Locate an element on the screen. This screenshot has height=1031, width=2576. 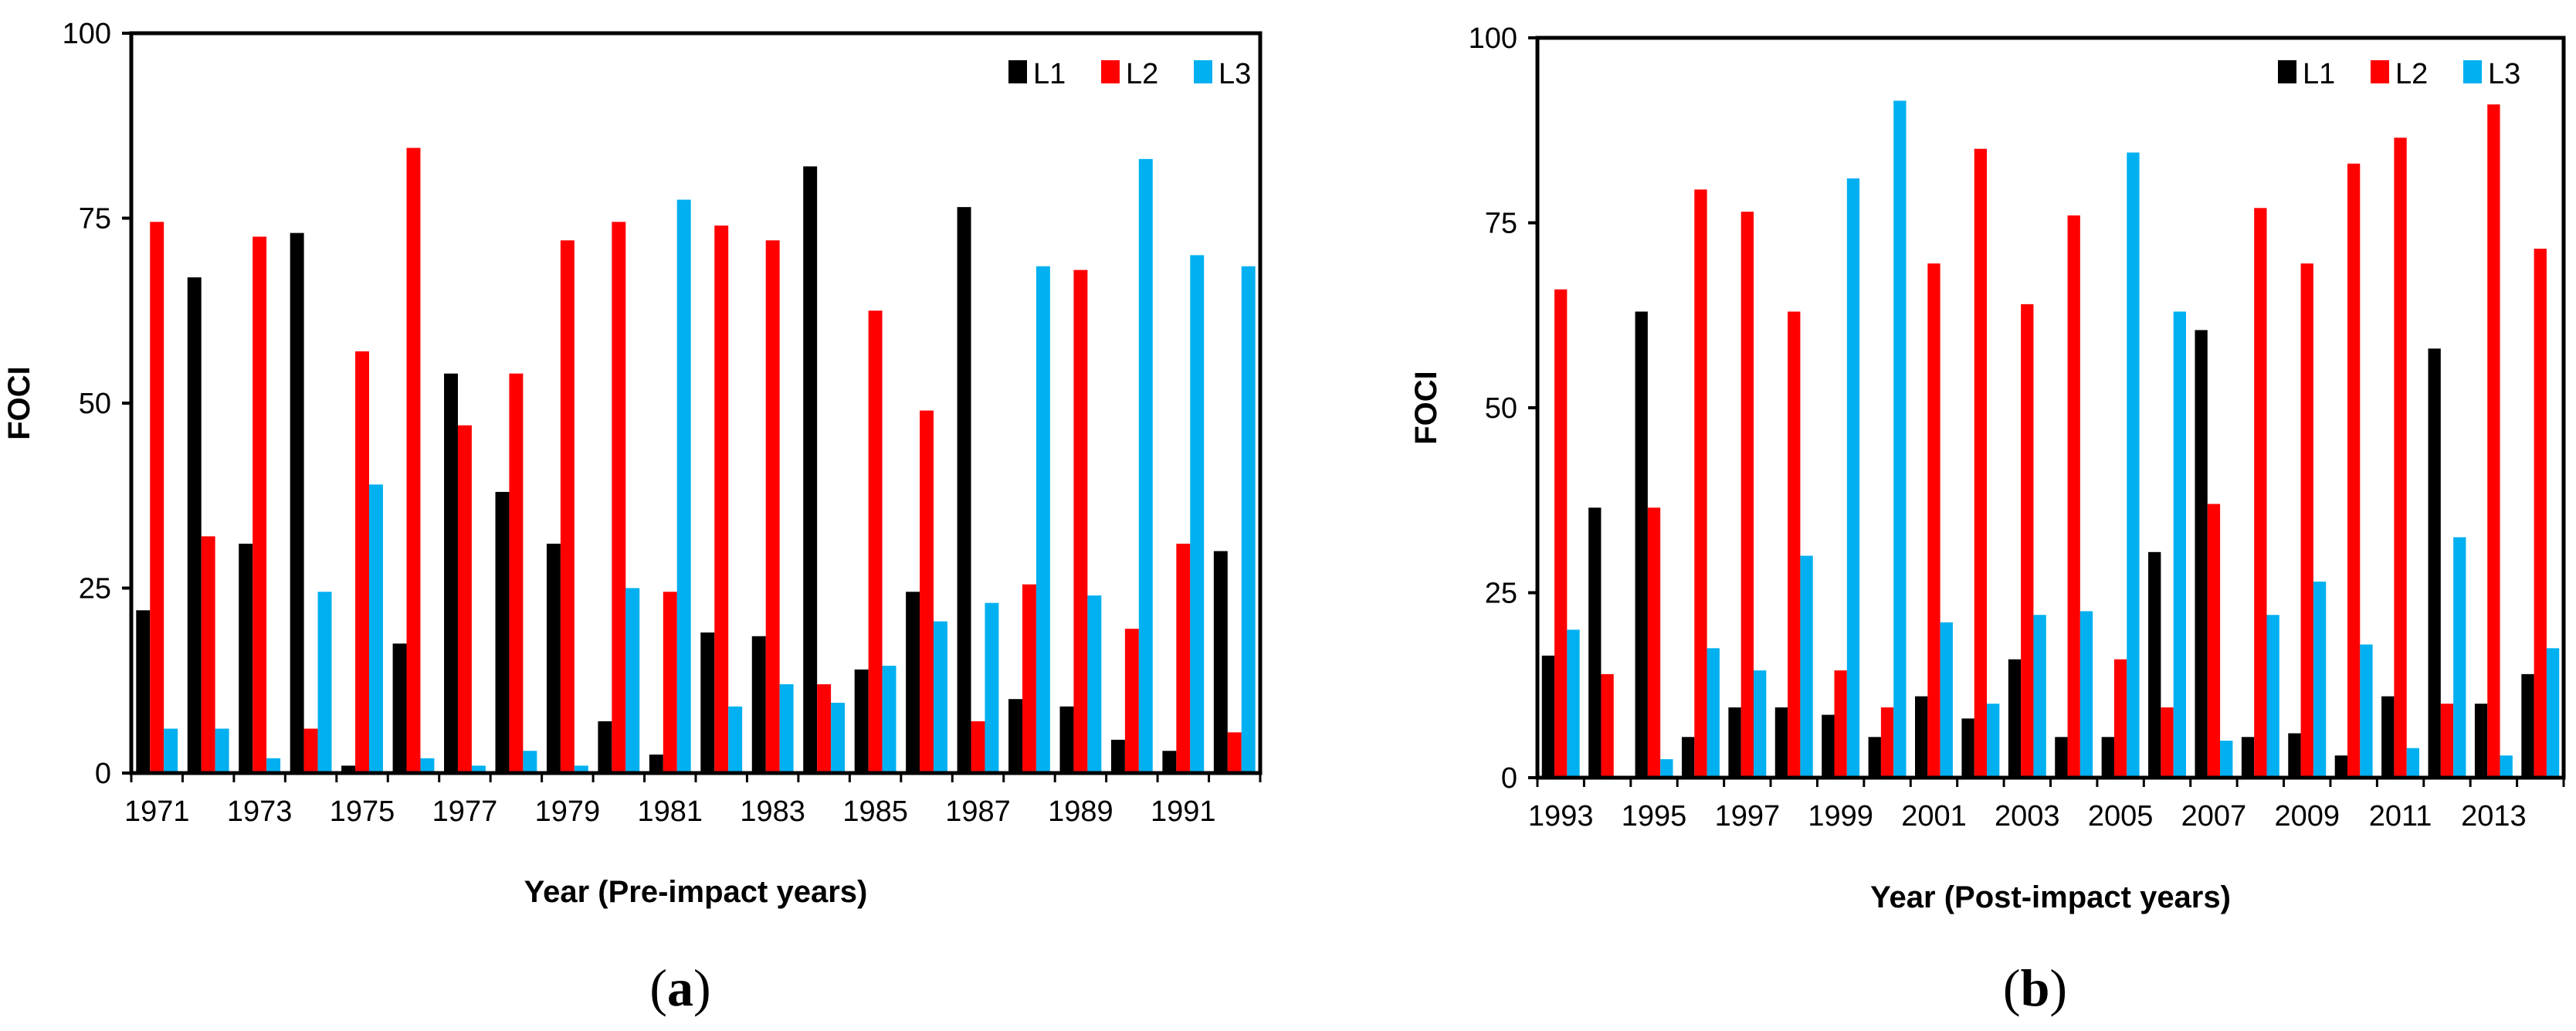
bar-b-L2-1995 is located at coordinates (1654, 642).